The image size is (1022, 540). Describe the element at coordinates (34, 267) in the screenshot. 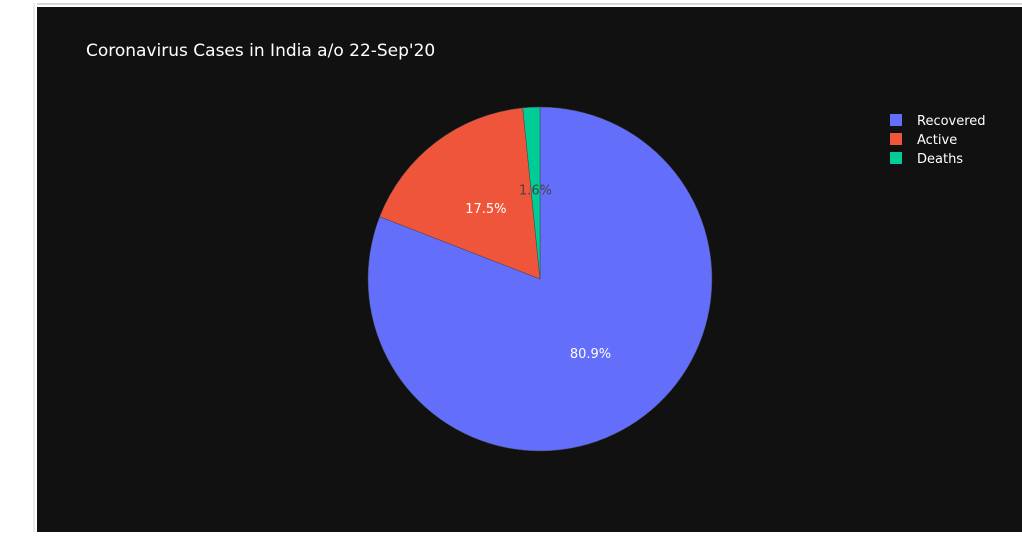

I see `page-left-rule` at that location.